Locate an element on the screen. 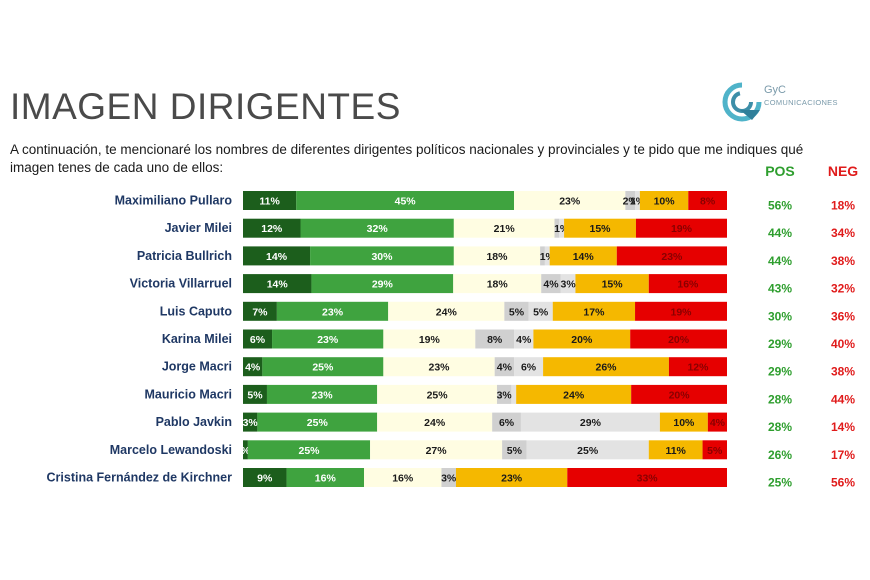 The width and height of the screenshot is (870, 580). neg-value: 44% is located at coordinates (843, 399).